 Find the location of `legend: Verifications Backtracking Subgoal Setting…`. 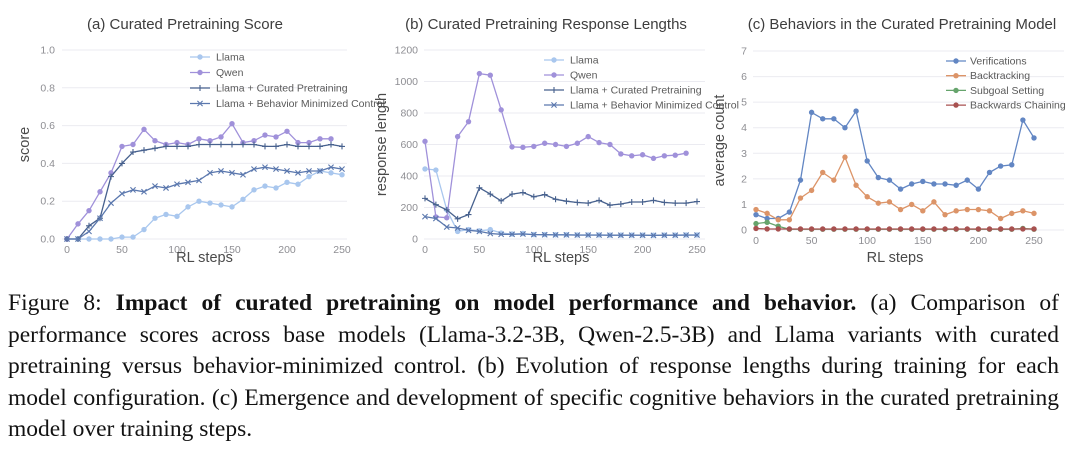

legend: Verifications Backtracking Subgoal Setting… is located at coordinates (1006, 84).